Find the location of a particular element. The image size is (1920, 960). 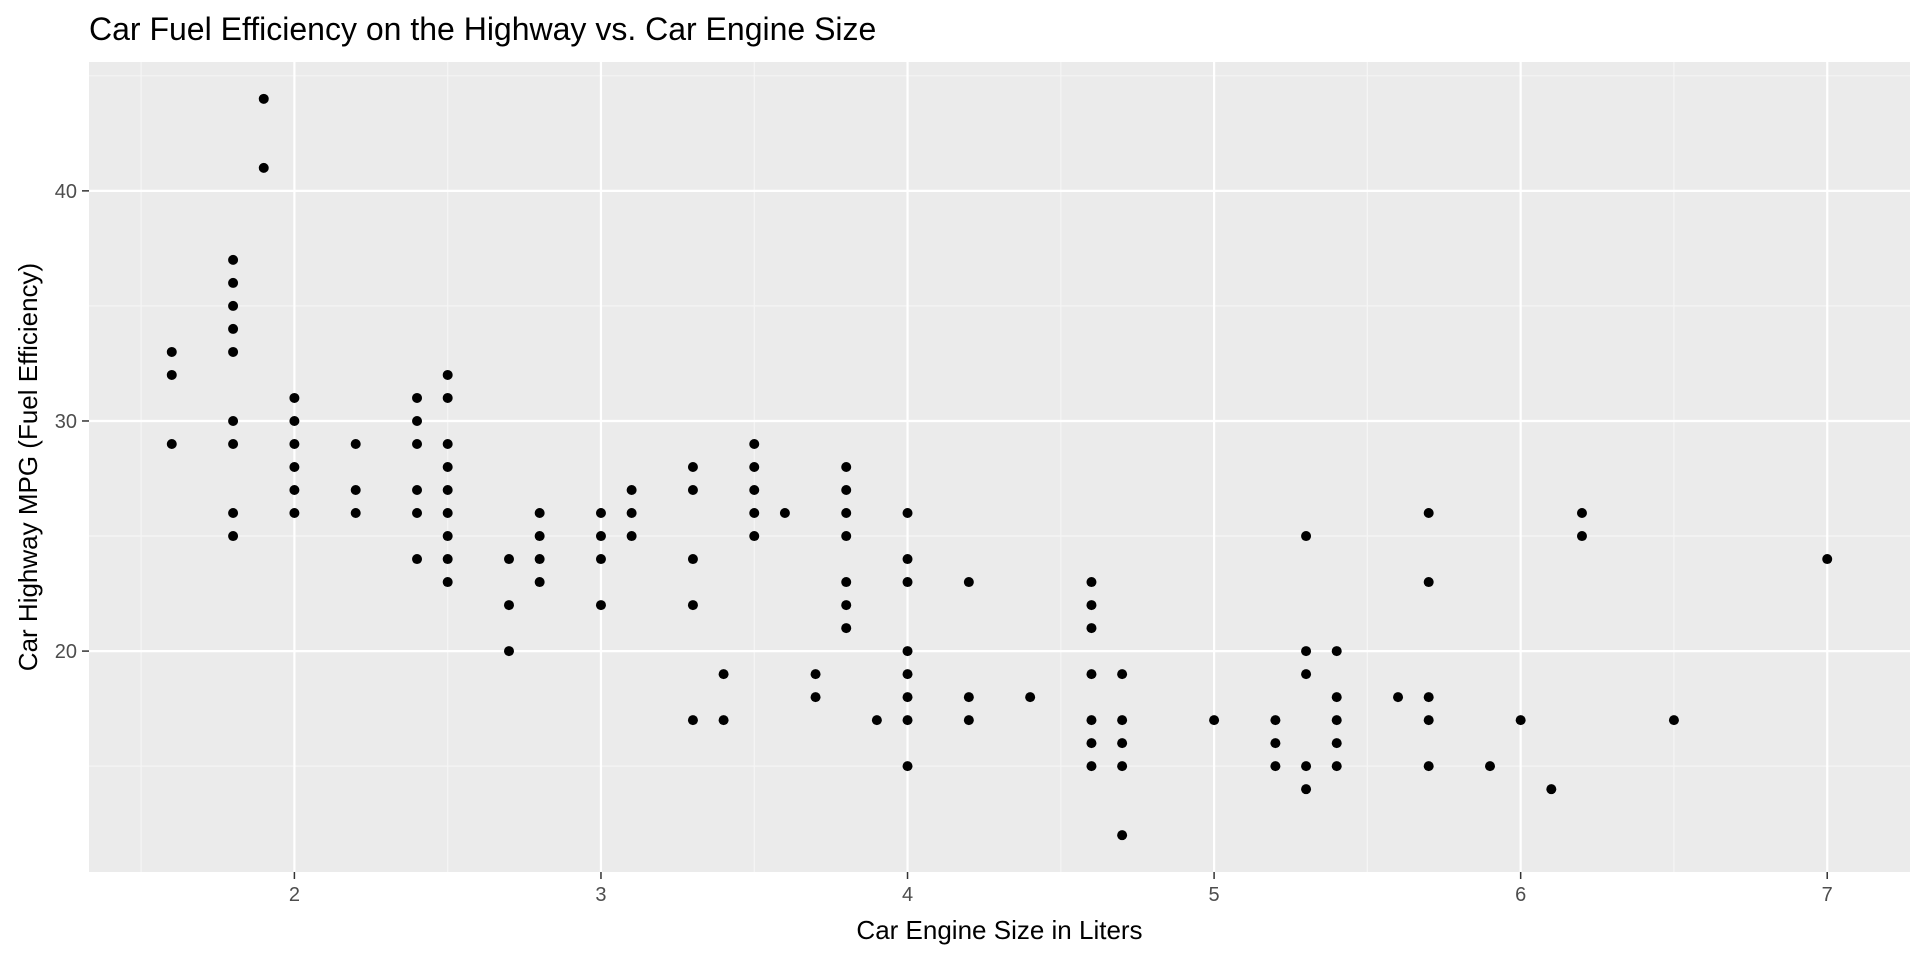

y-tick-label: 40 is located at coordinates (66, 192).